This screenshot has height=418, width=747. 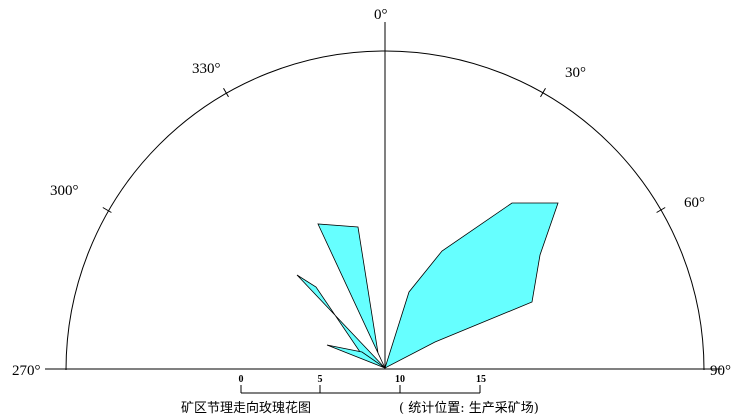 What do you see at coordinates (241, 379) in the screenshot?
I see `scale-label-0: 0` at bounding box center [241, 379].